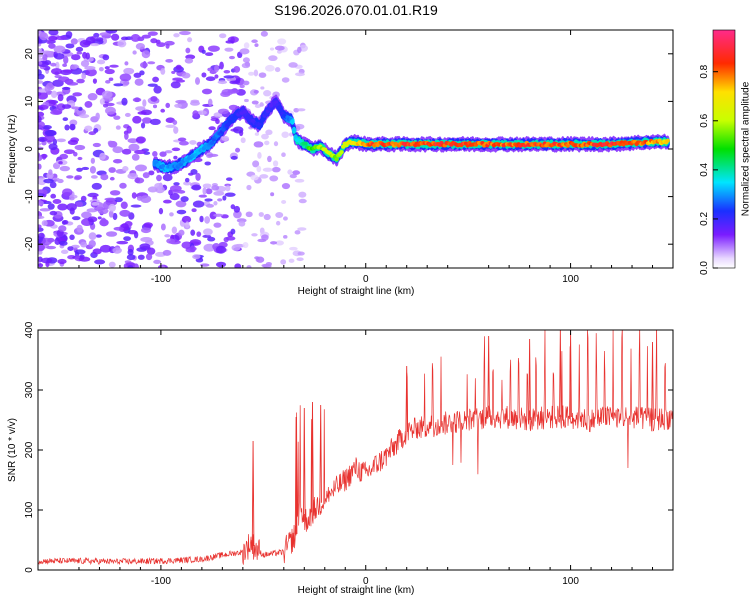  Describe the element at coordinates (570, 581) in the screenshot. I see `x-tick-label: 100` at that location.